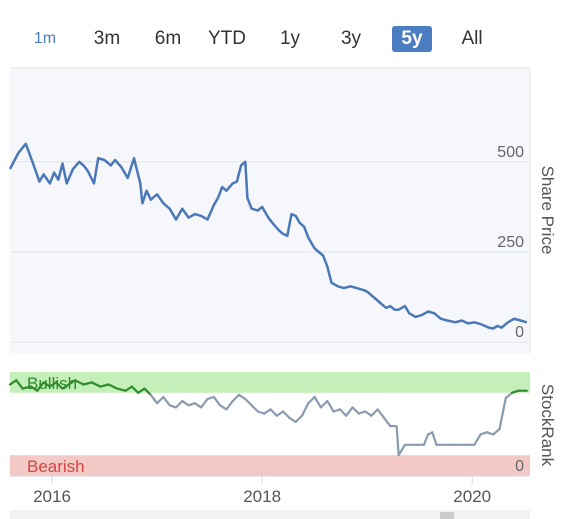 This screenshot has height=519, width=572. Describe the element at coordinates (351, 38) in the screenshot. I see `range-button-3y: 3y` at that location.